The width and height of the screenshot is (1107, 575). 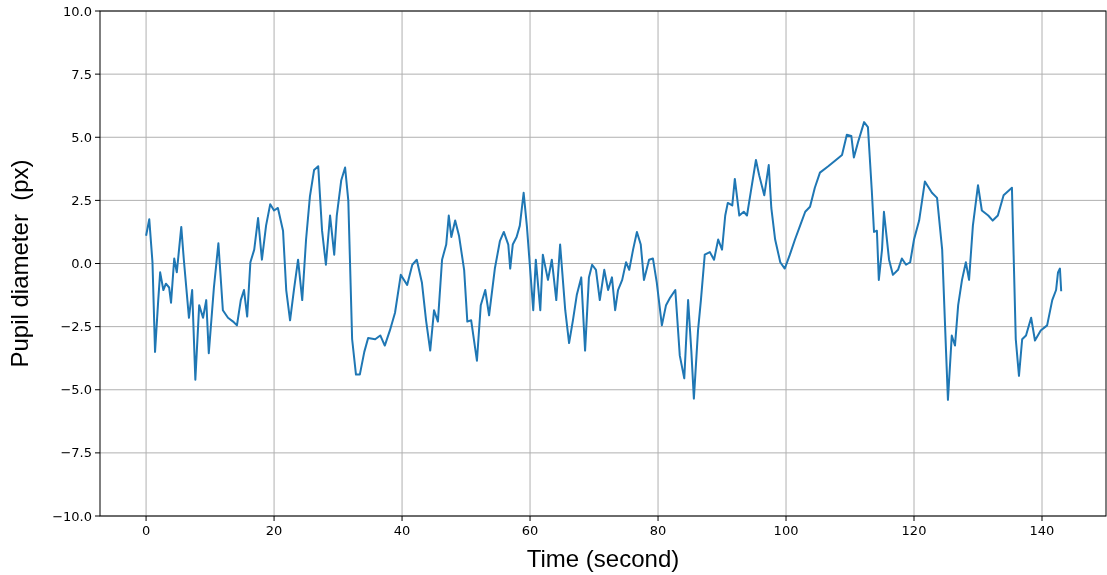 I want to click on y-tick-label: 10.0, so click(x=77, y=11).